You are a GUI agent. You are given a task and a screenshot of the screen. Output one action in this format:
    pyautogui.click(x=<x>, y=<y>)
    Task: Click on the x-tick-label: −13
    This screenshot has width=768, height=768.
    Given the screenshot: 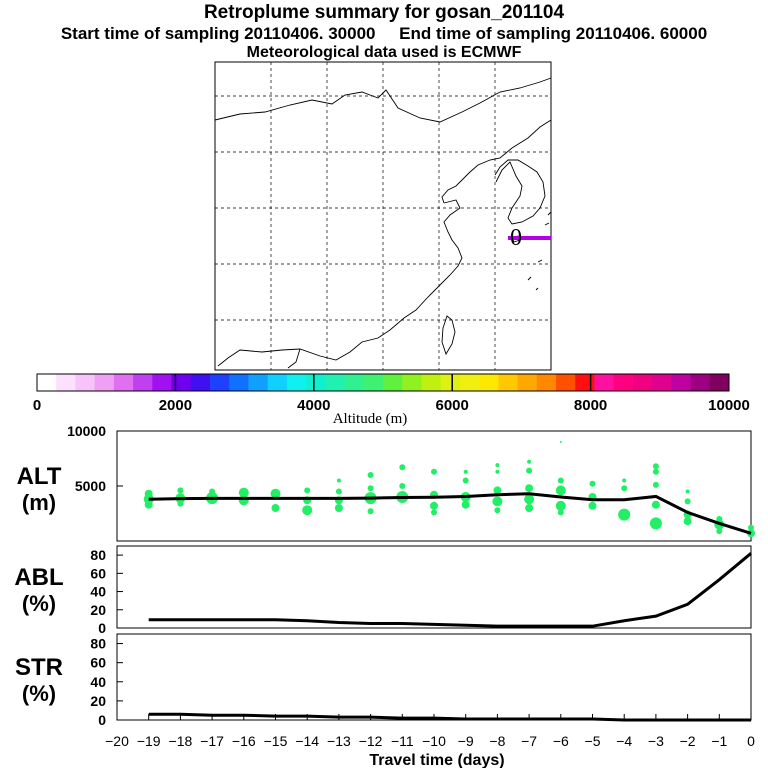 What is the action you would take?
    pyautogui.click(x=339, y=741)
    